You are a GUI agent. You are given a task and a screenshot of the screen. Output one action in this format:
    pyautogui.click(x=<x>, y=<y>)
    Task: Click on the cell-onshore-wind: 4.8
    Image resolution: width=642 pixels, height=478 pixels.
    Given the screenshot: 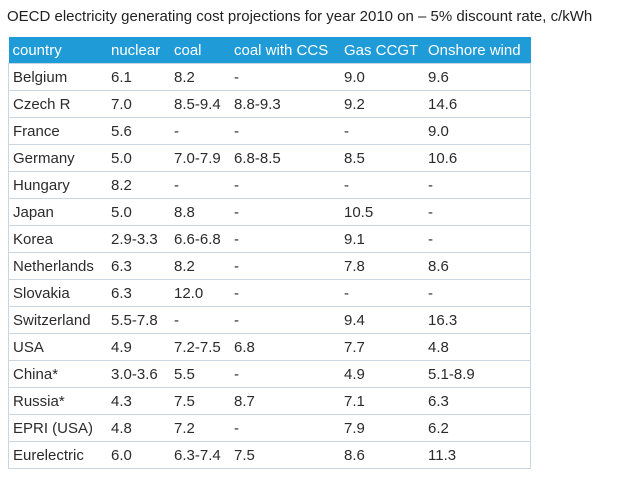 What is the action you would take?
    pyautogui.click(x=477, y=347)
    